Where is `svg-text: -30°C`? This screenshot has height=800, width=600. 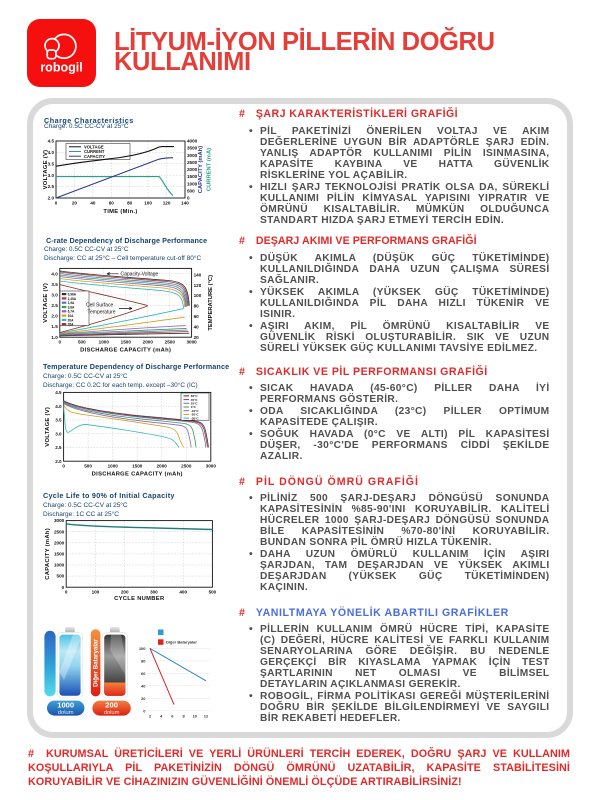 svg-text: -30°C is located at coordinates (195, 418).